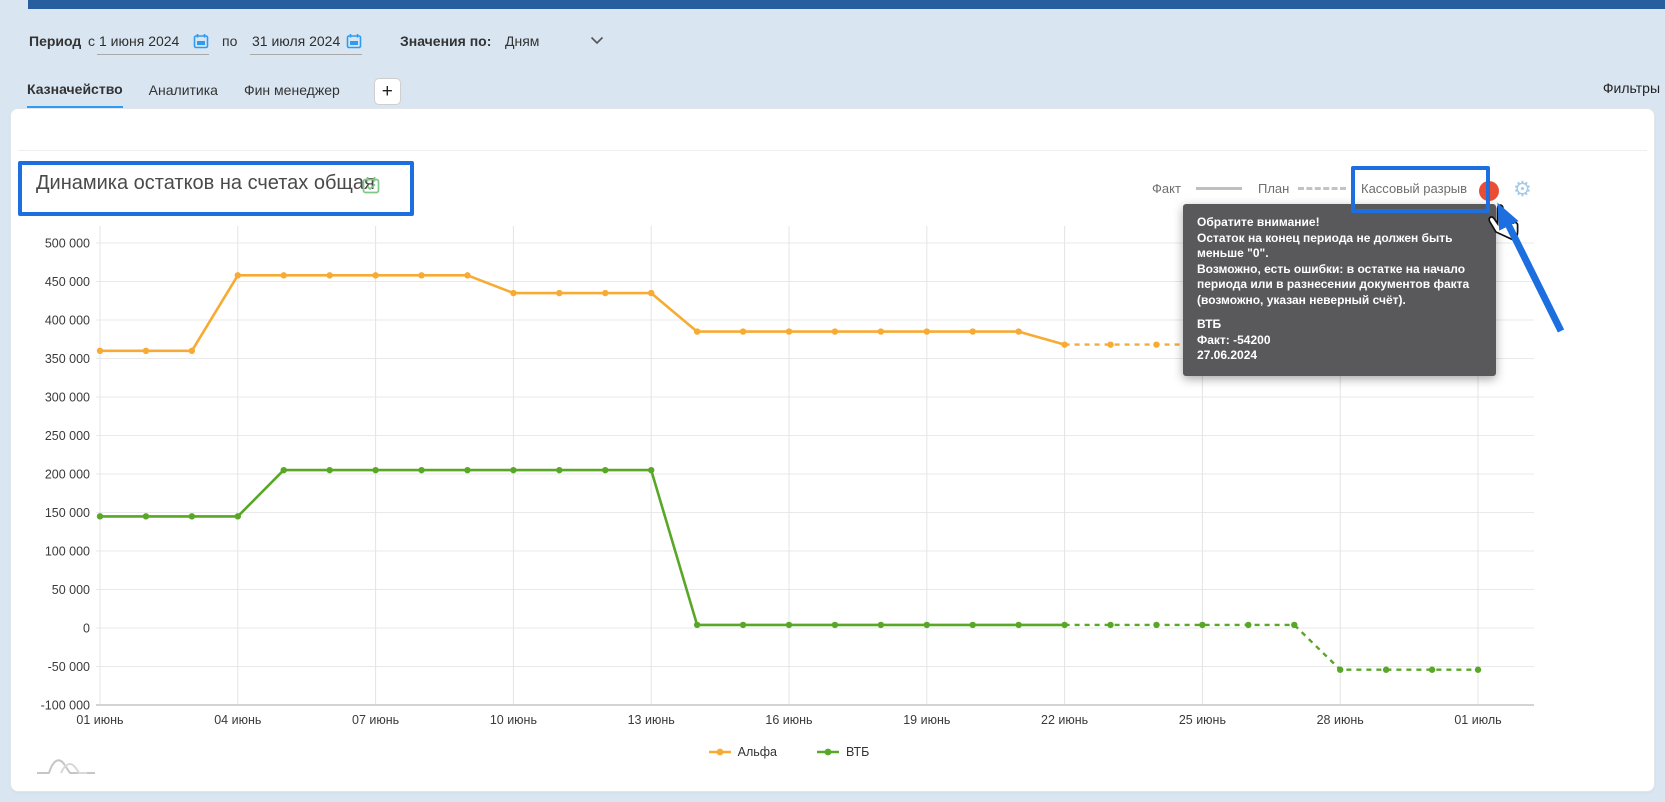 This screenshot has height=802, width=1665. Describe the element at coordinates (67, 436) in the screenshot. I see `y-tick-label: 250 000` at that location.